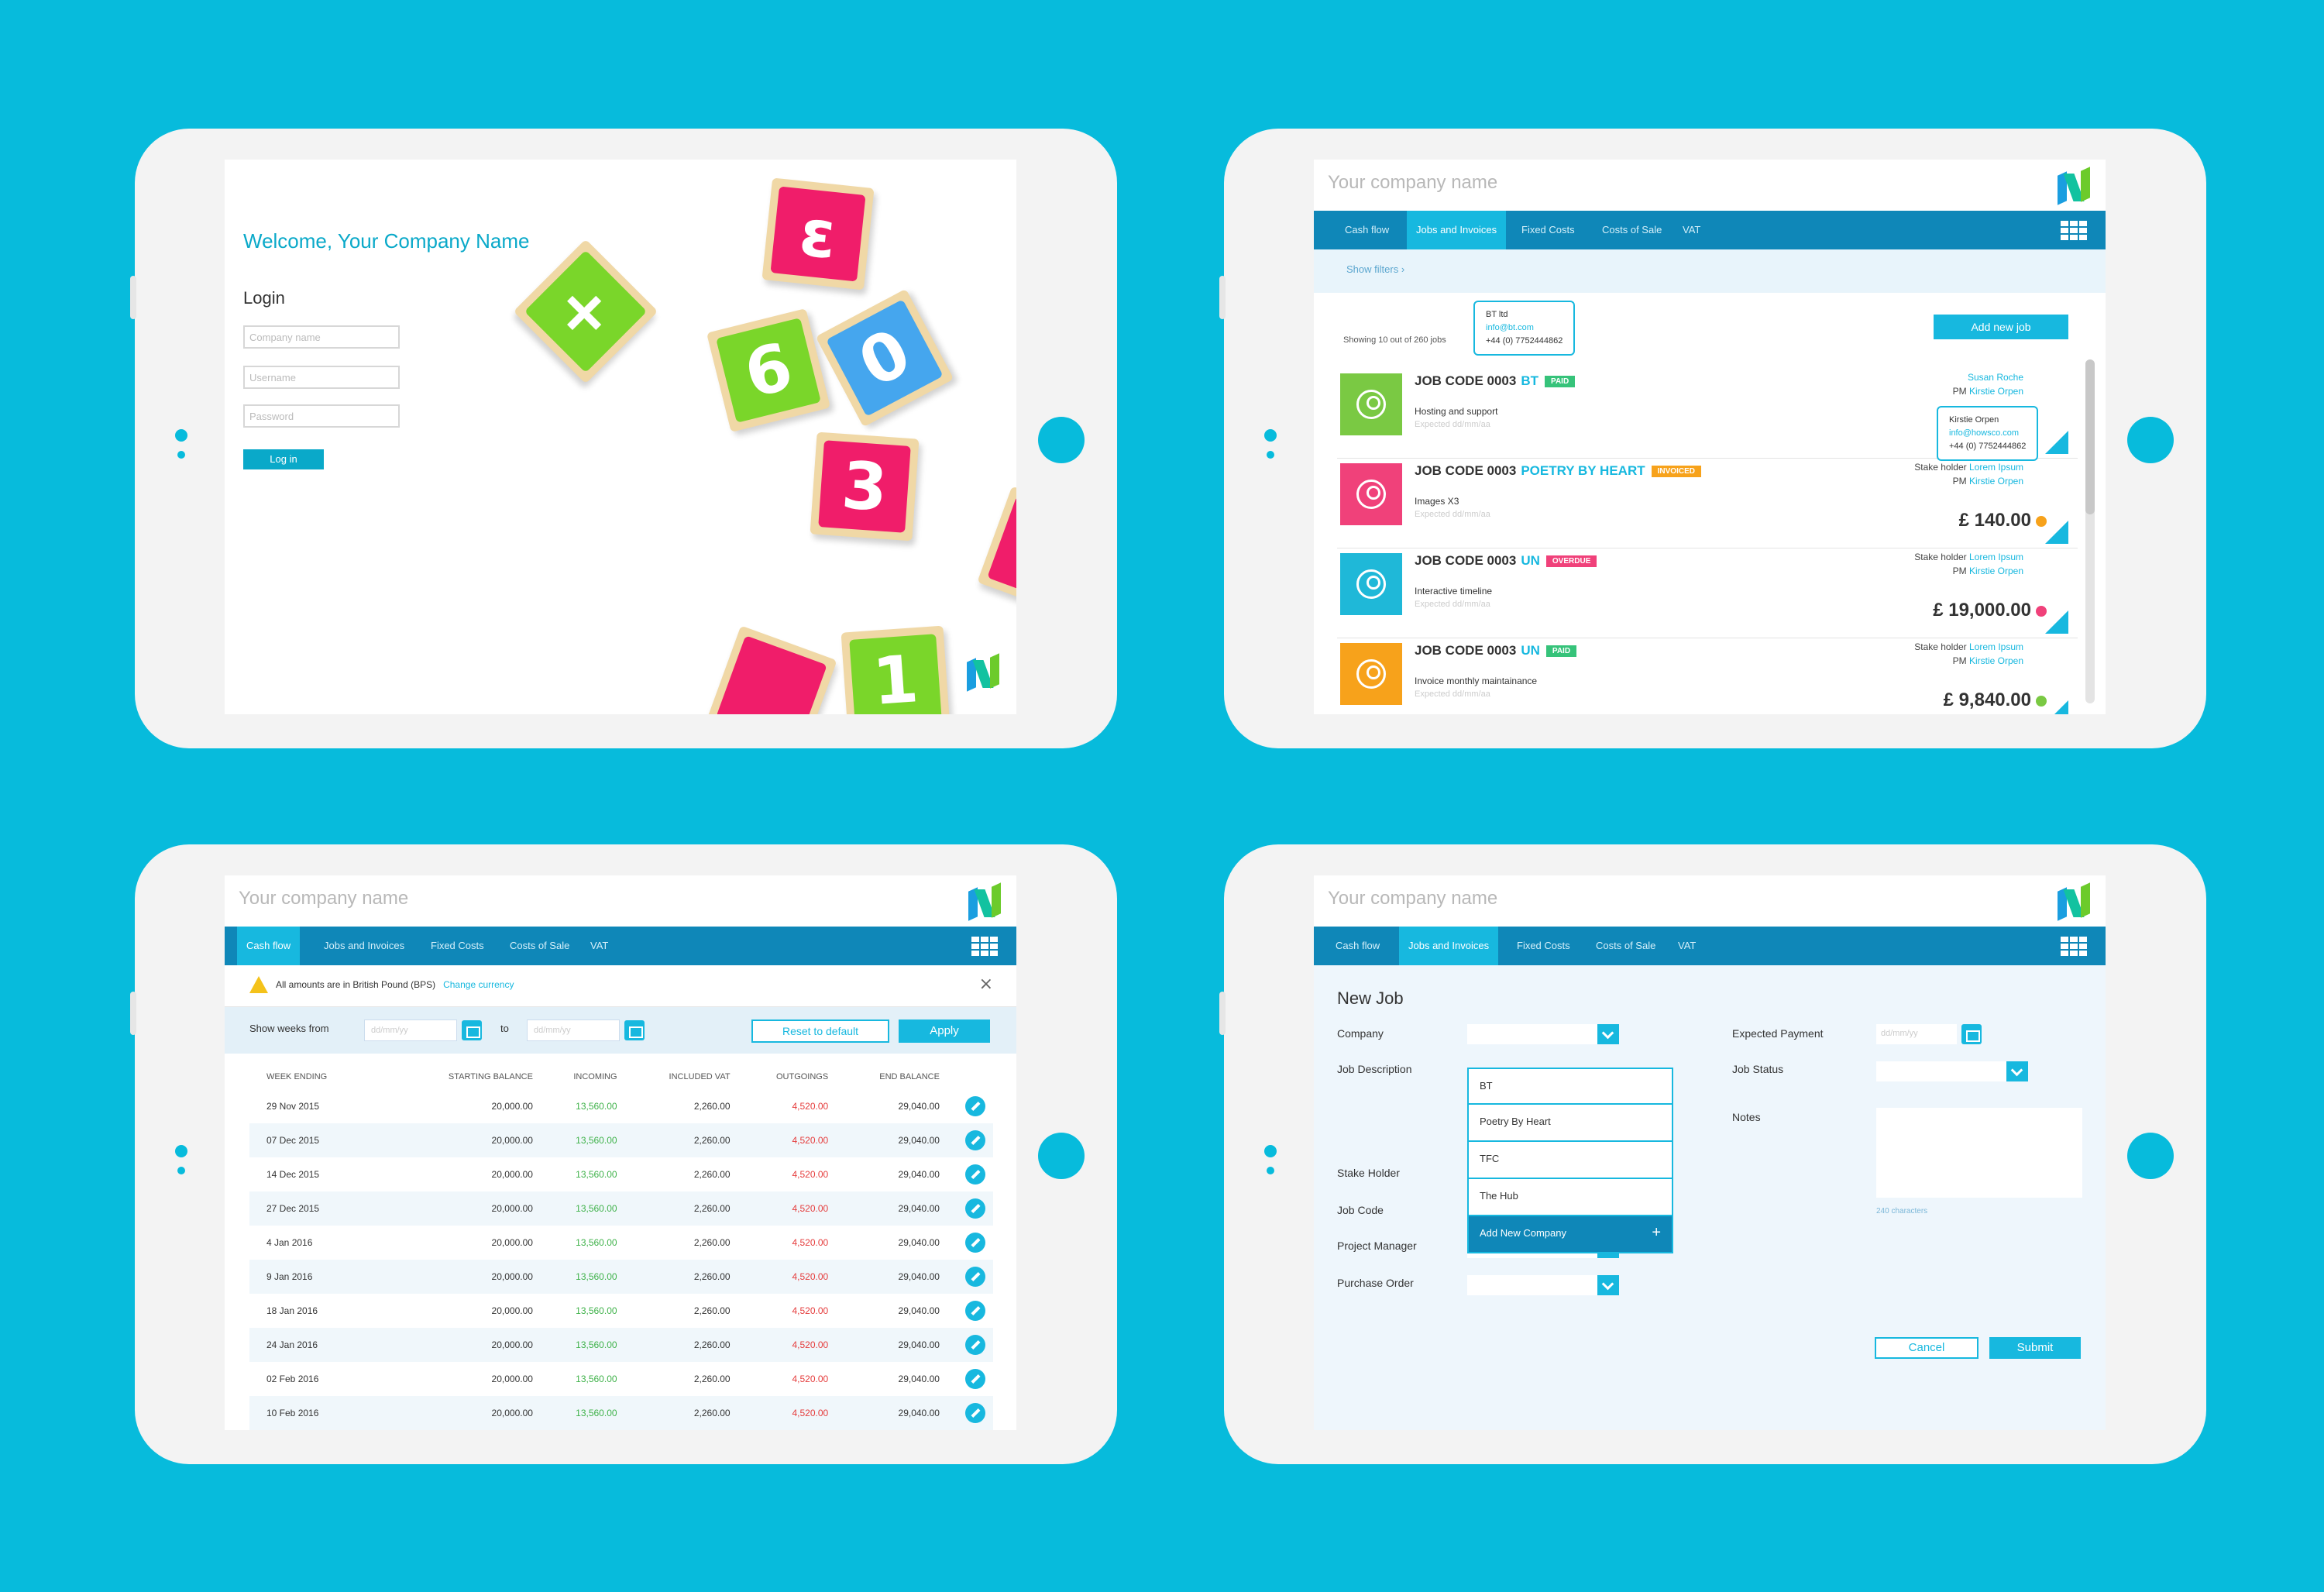  Describe the element at coordinates (1375, 269) in the screenshot. I see `show-filters-link: Show filters ›` at that location.